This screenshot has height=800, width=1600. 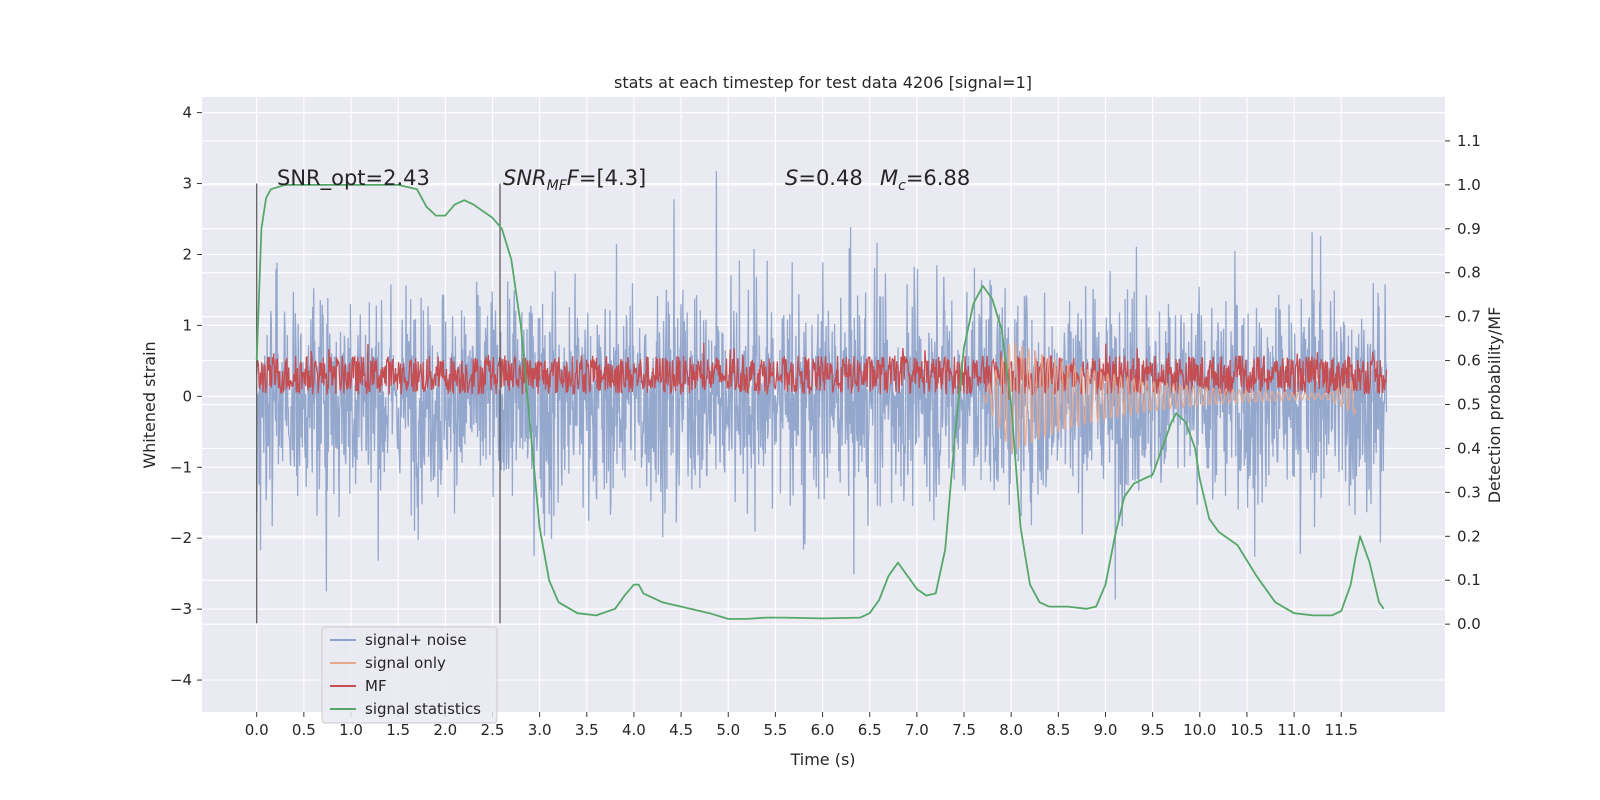 What do you see at coordinates (1469, 492) in the screenshot?
I see `y-right-tick-label: 0.3` at bounding box center [1469, 492].